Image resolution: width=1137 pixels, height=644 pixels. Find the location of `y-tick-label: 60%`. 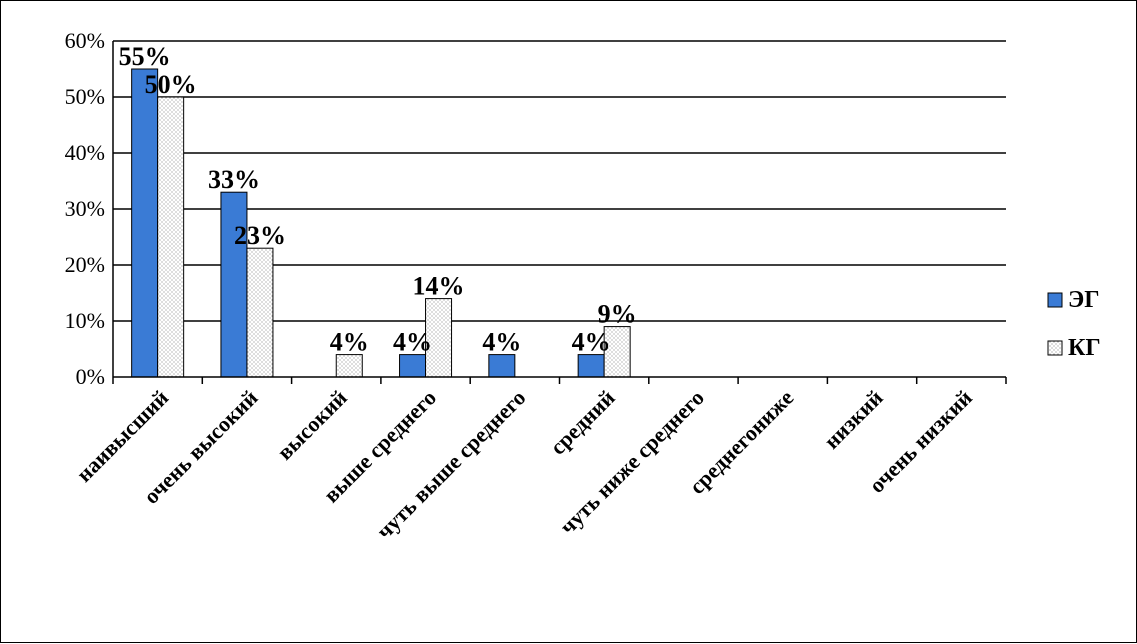

y-tick-label: 60% is located at coordinates (85, 40).